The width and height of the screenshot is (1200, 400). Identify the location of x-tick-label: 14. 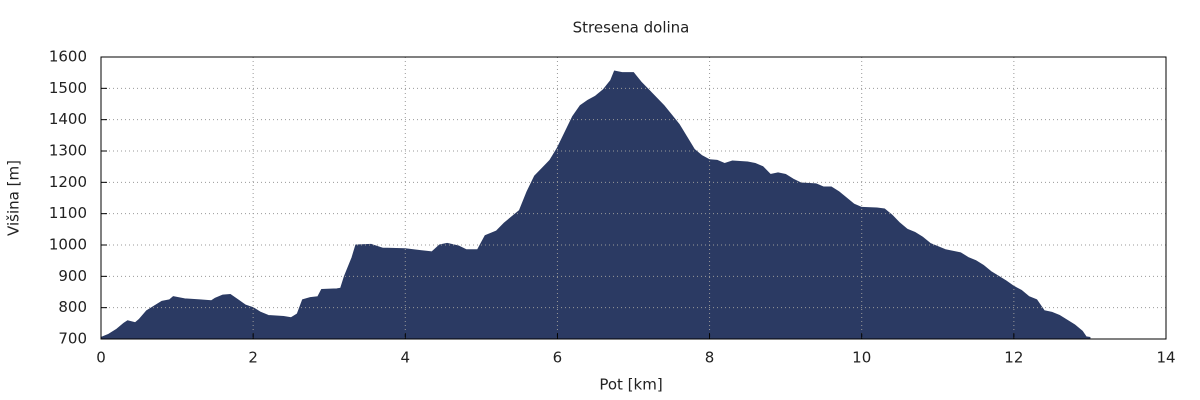
(1165, 358).